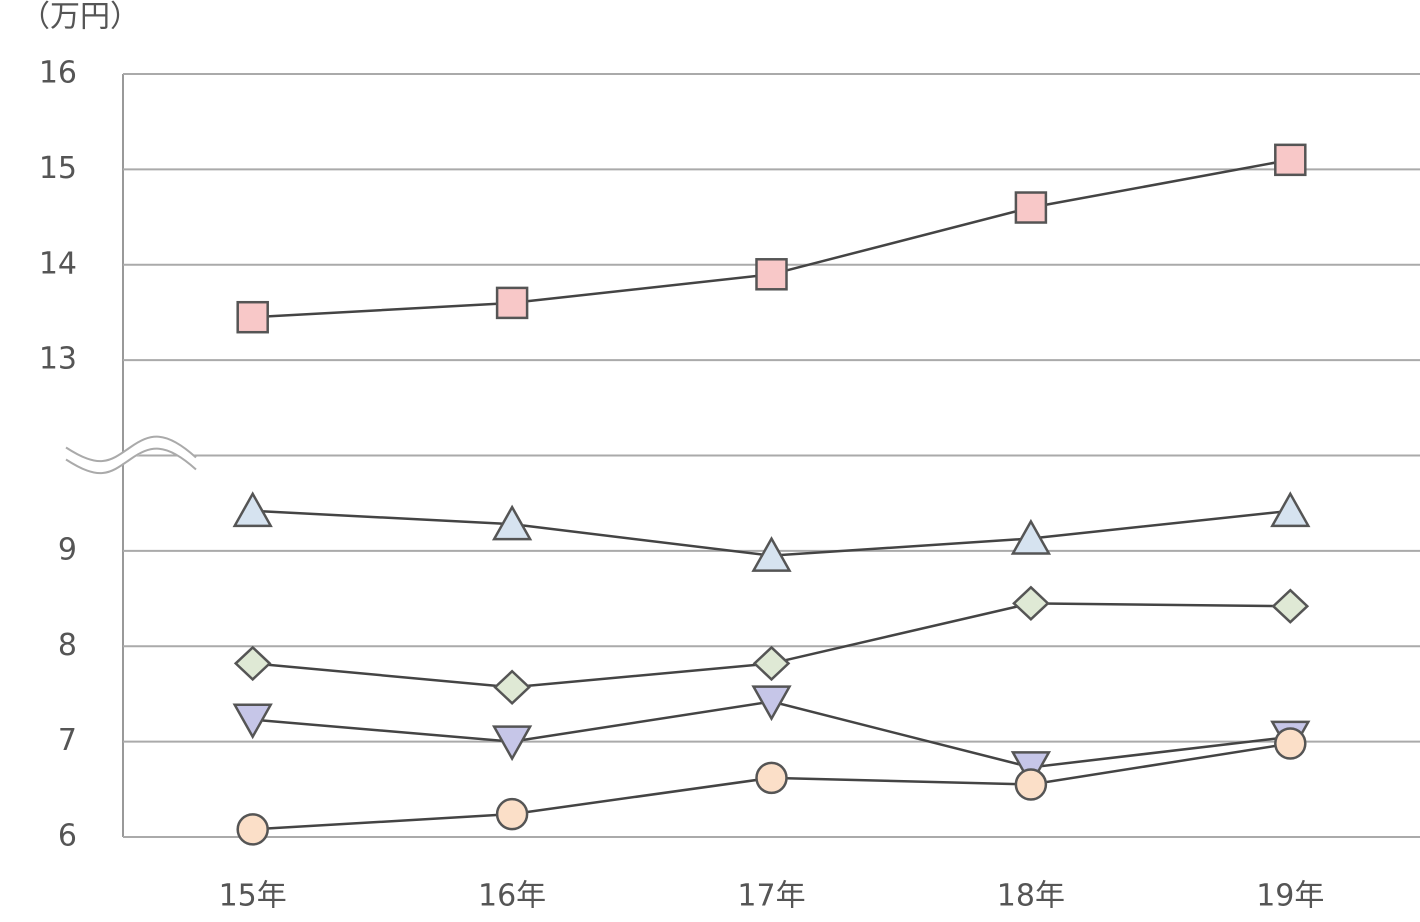 This screenshot has width=1420, height=922. I want to click on y-tick-label: 7, so click(67, 740).